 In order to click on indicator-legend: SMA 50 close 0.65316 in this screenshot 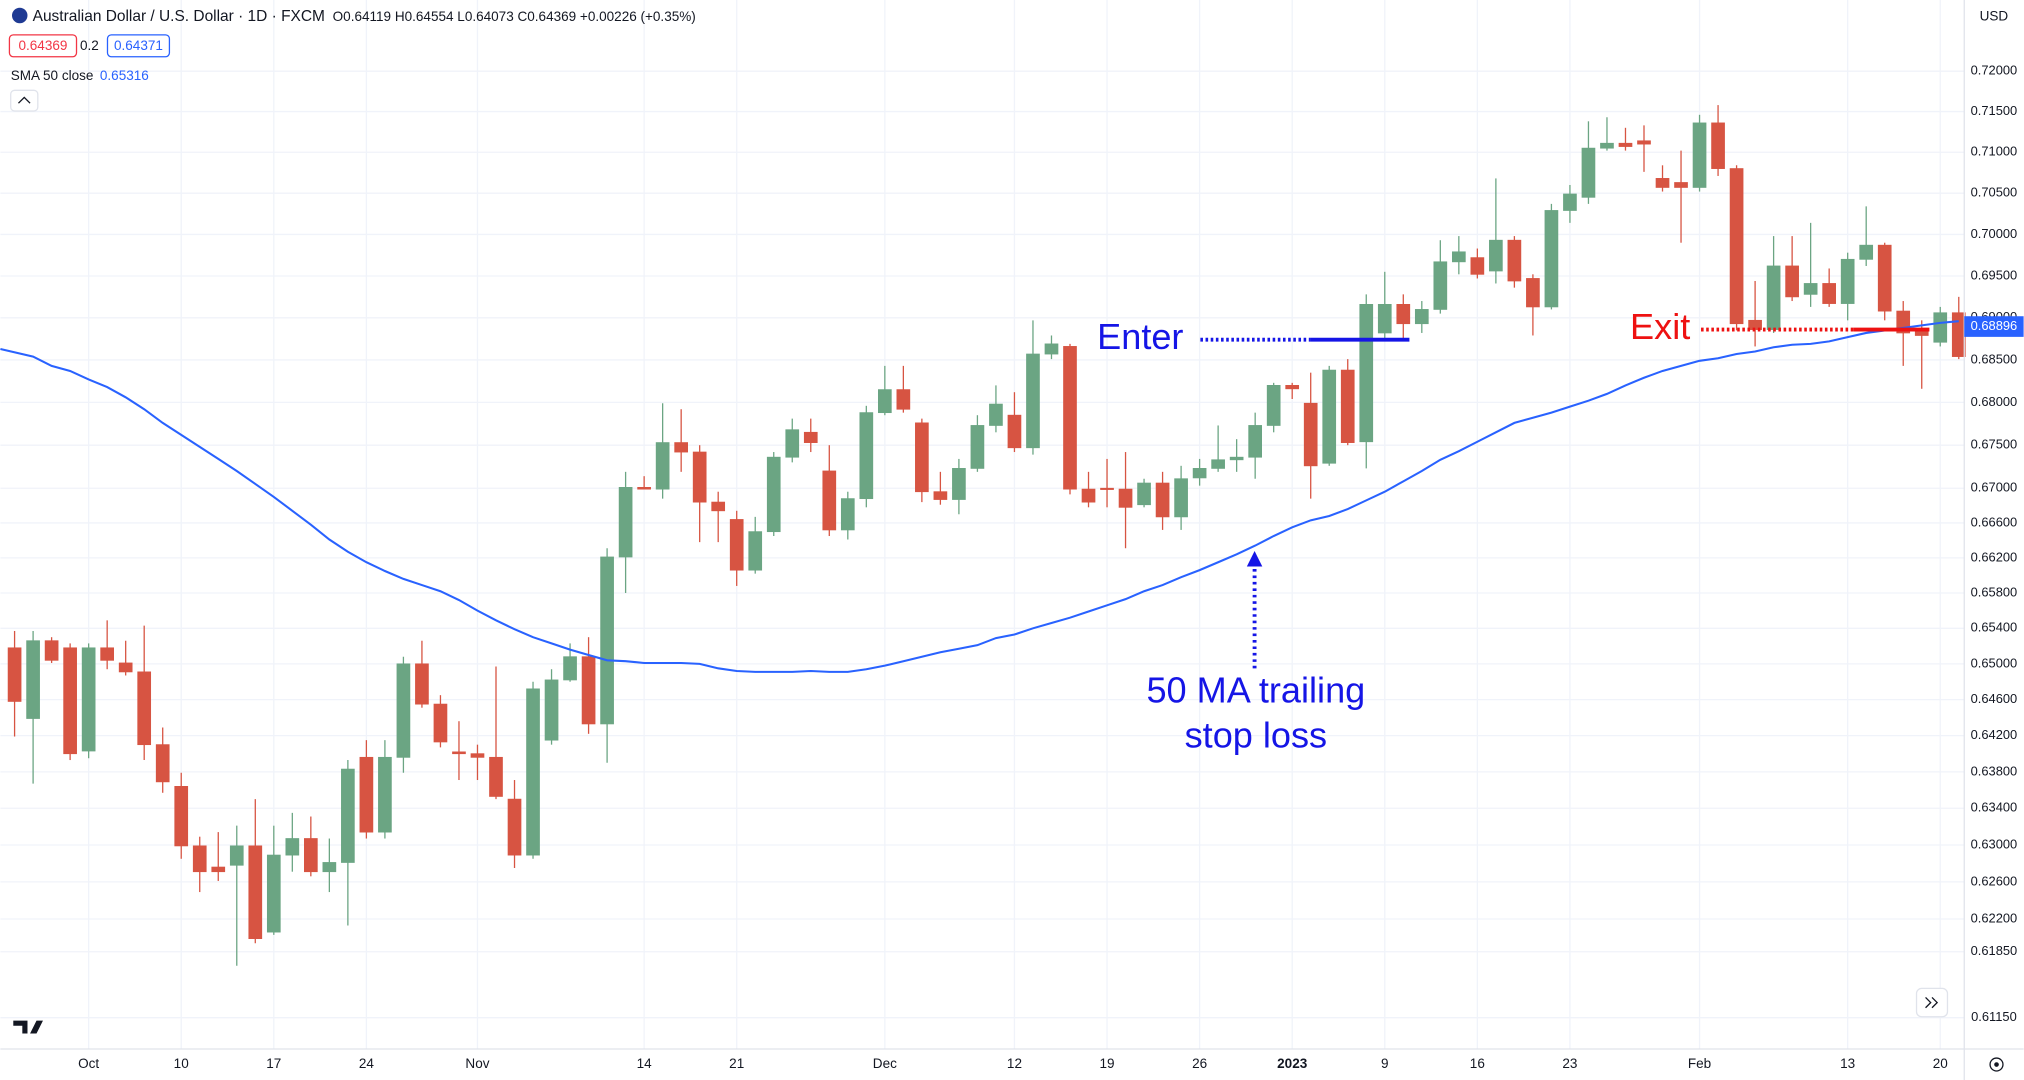, I will do `click(80, 75)`.